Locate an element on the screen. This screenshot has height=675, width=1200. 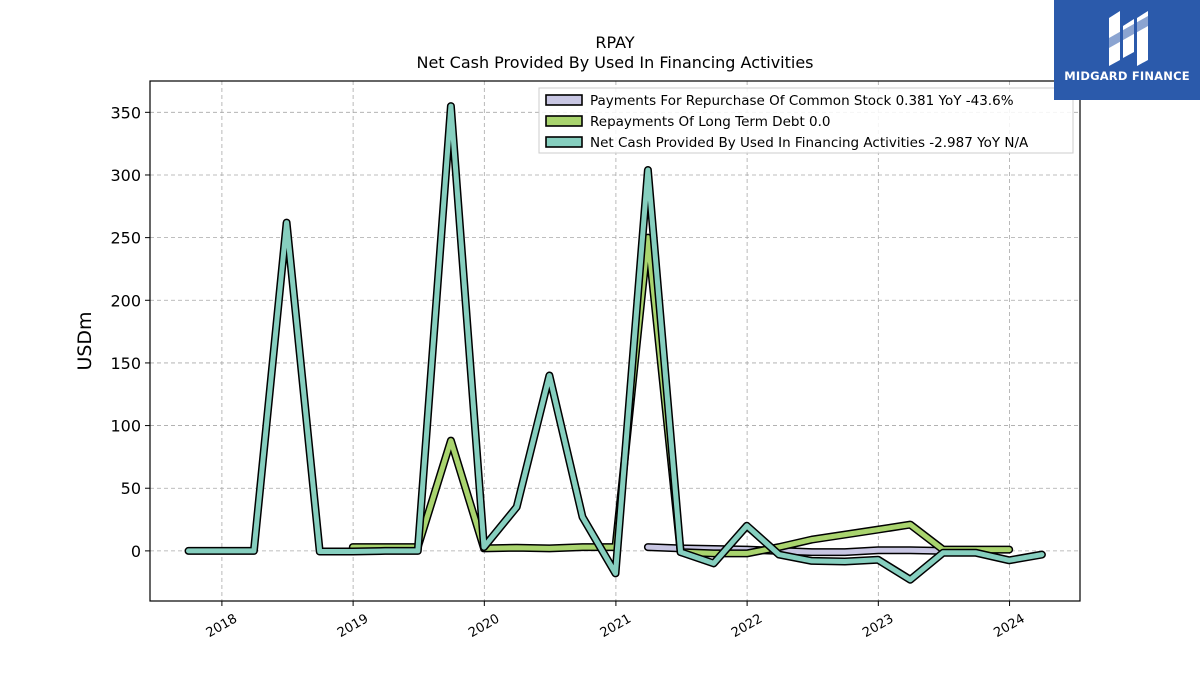
x-tick-label: 2023 is located at coordinates (878, 626).